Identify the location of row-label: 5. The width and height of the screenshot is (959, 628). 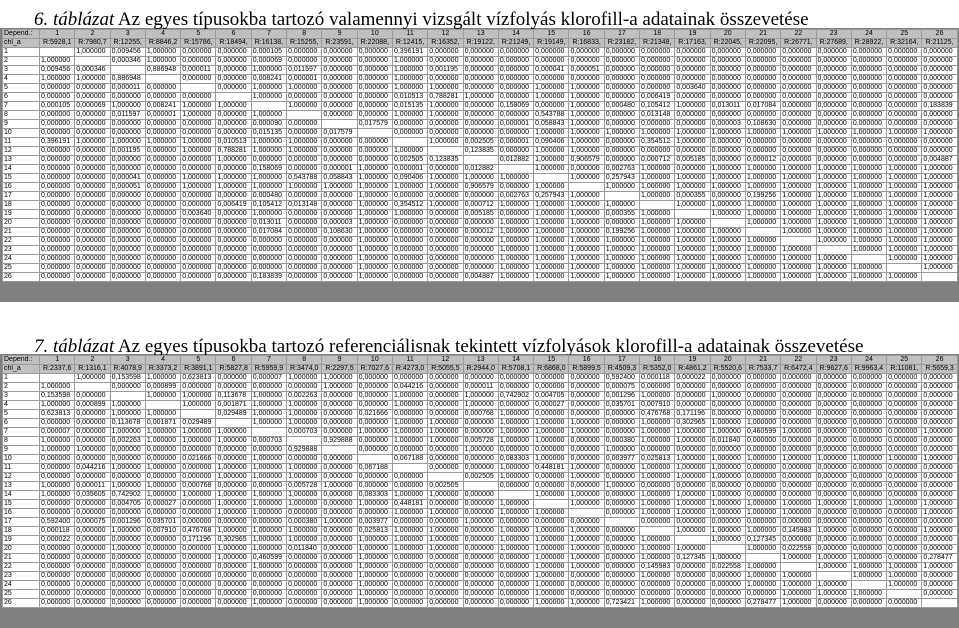
(21, 414).